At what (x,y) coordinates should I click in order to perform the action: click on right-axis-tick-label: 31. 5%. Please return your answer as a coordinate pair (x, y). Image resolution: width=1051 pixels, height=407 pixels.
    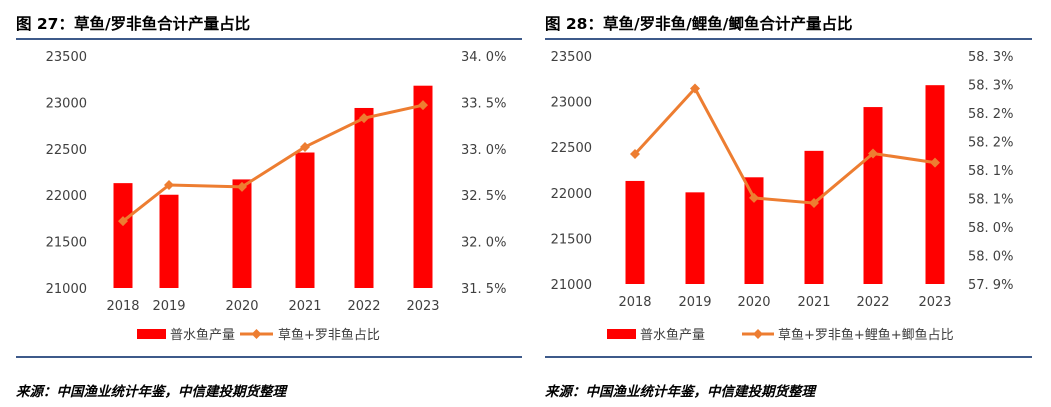
    Looking at the image, I should click on (483, 289).